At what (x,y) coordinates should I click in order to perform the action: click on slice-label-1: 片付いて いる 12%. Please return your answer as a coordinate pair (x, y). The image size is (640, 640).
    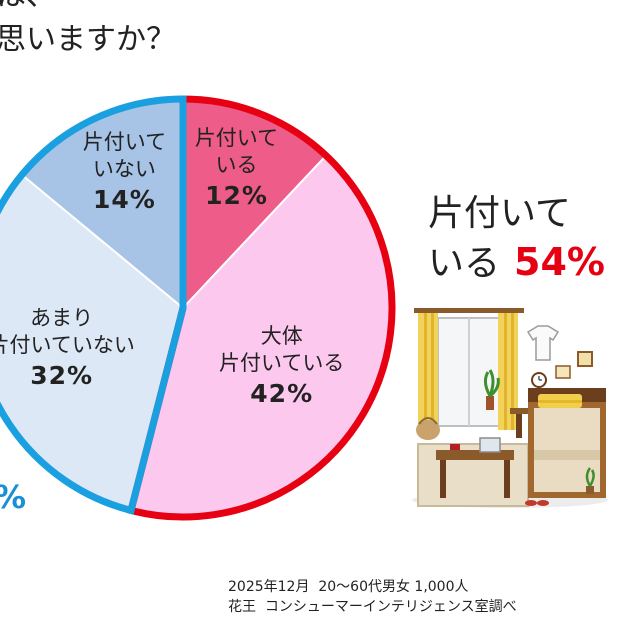
    Looking at the image, I should click on (236, 167).